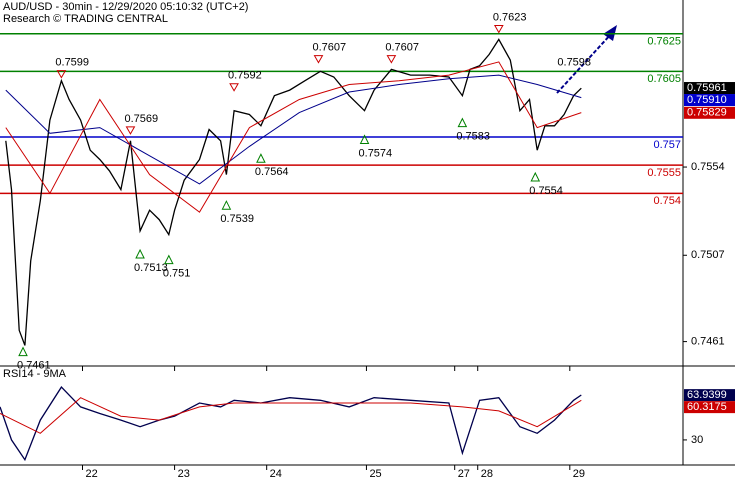  Describe the element at coordinates (579, 474) in the screenshot. I see `x-tick-label: 29` at that location.